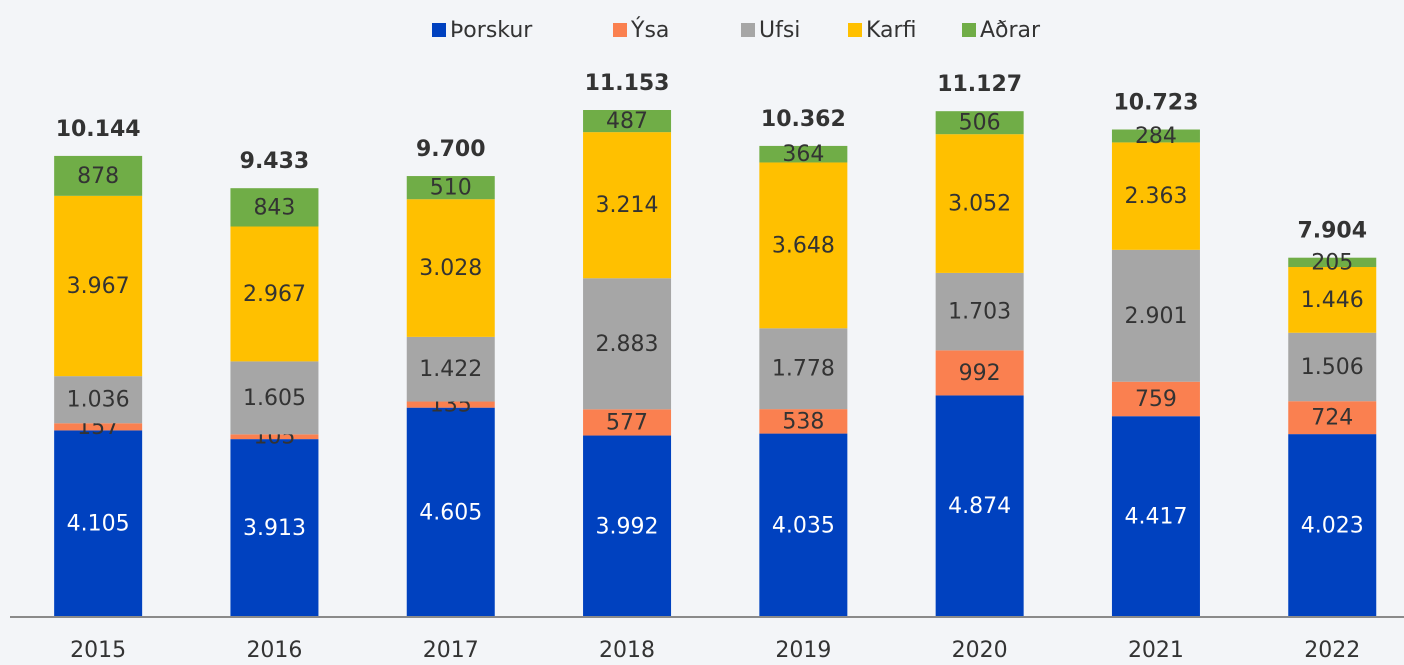 This screenshot has height=665, width=1404. I want to click on value-label: 1.036, so click(98, 400).